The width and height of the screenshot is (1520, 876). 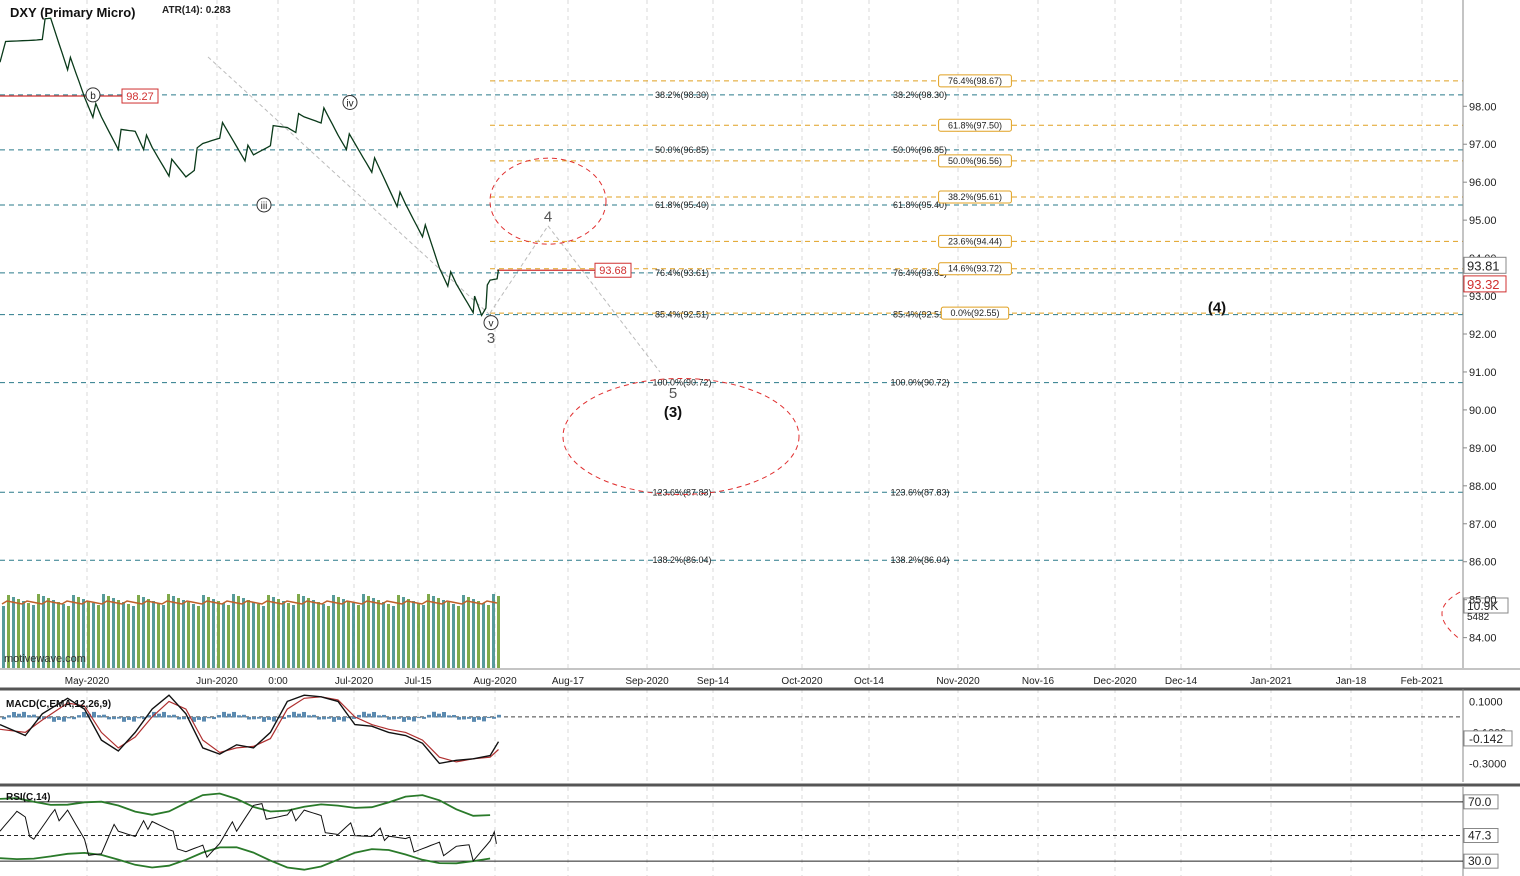 I want to click on price-tick-label: 88.00, so click(x=1483, y=487).